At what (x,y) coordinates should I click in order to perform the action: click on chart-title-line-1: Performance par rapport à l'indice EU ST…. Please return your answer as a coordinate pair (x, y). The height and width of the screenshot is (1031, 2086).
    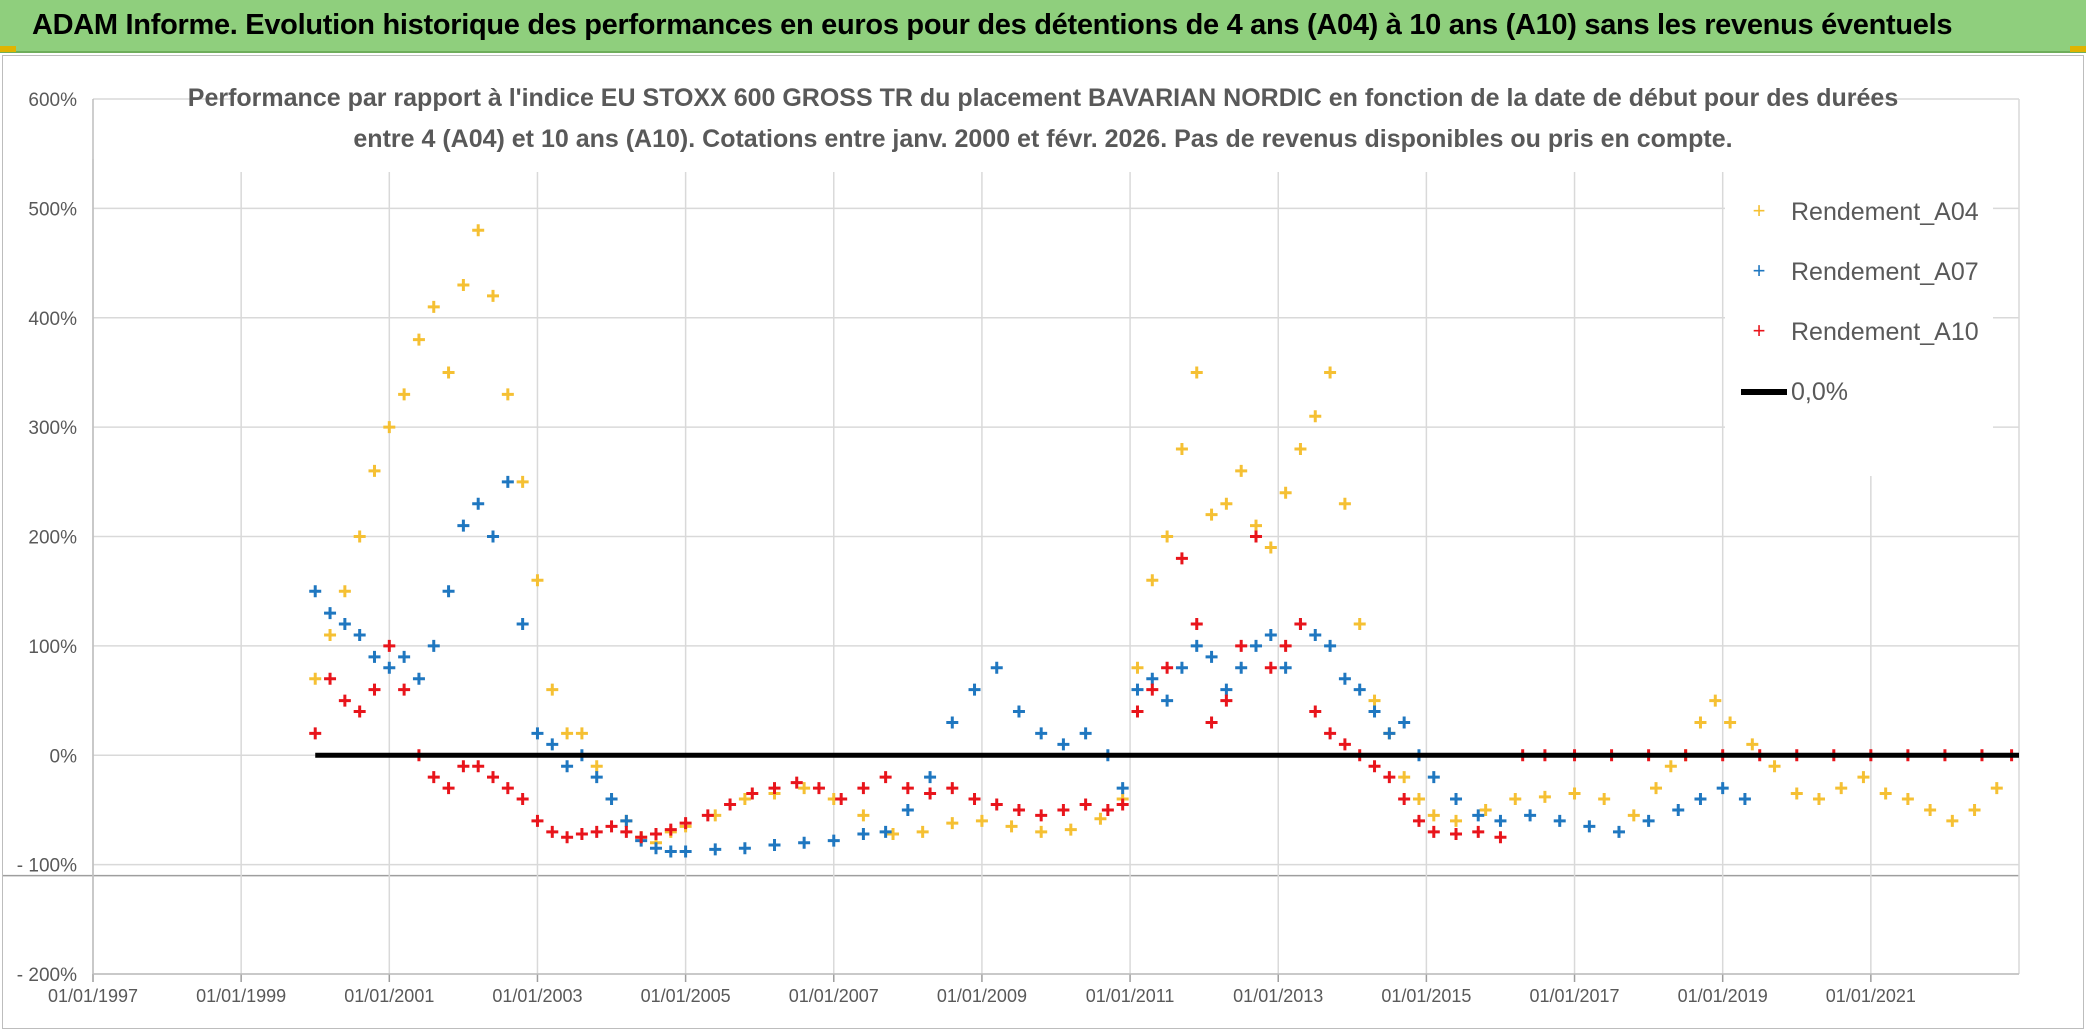
    Looking at the image, I should click on (1043, 98).